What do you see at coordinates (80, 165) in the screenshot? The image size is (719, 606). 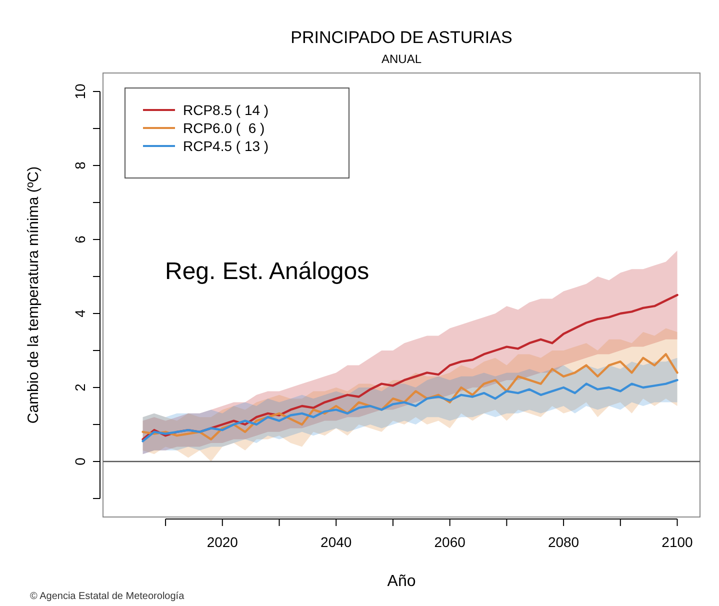 I see `y-tick-label: 8` at bounding box center [80, 165].